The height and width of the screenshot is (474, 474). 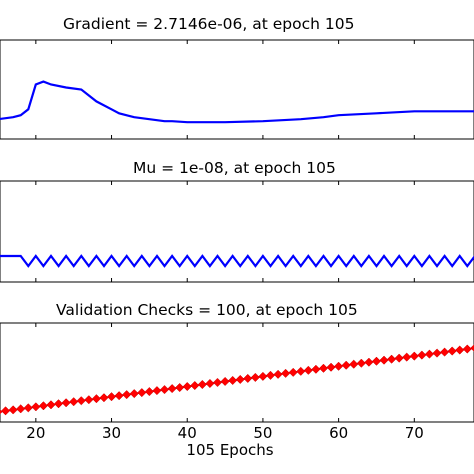 I want to click on x-tick-label: 50, so click(x=262, y=433).